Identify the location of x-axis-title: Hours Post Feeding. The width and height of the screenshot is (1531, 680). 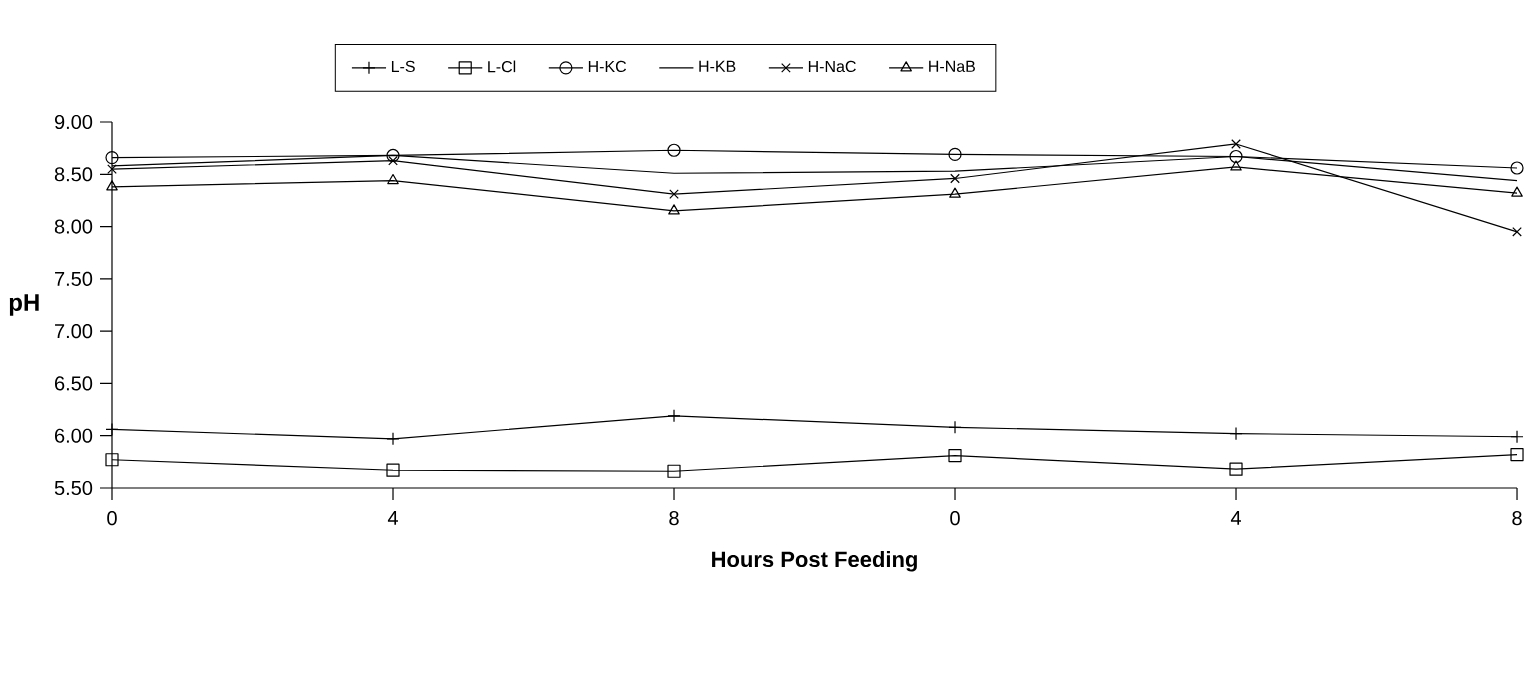
(814, 561).